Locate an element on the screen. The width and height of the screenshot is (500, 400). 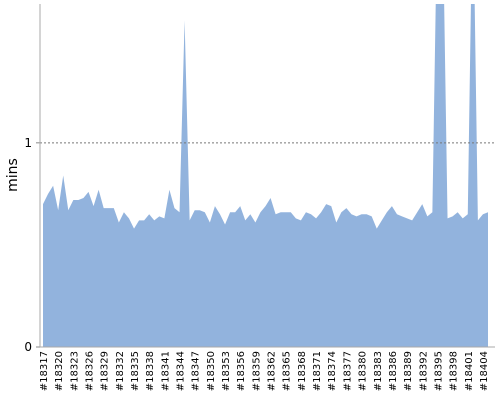
x-tick-label: #18362 is located at coordinates (272, 371).